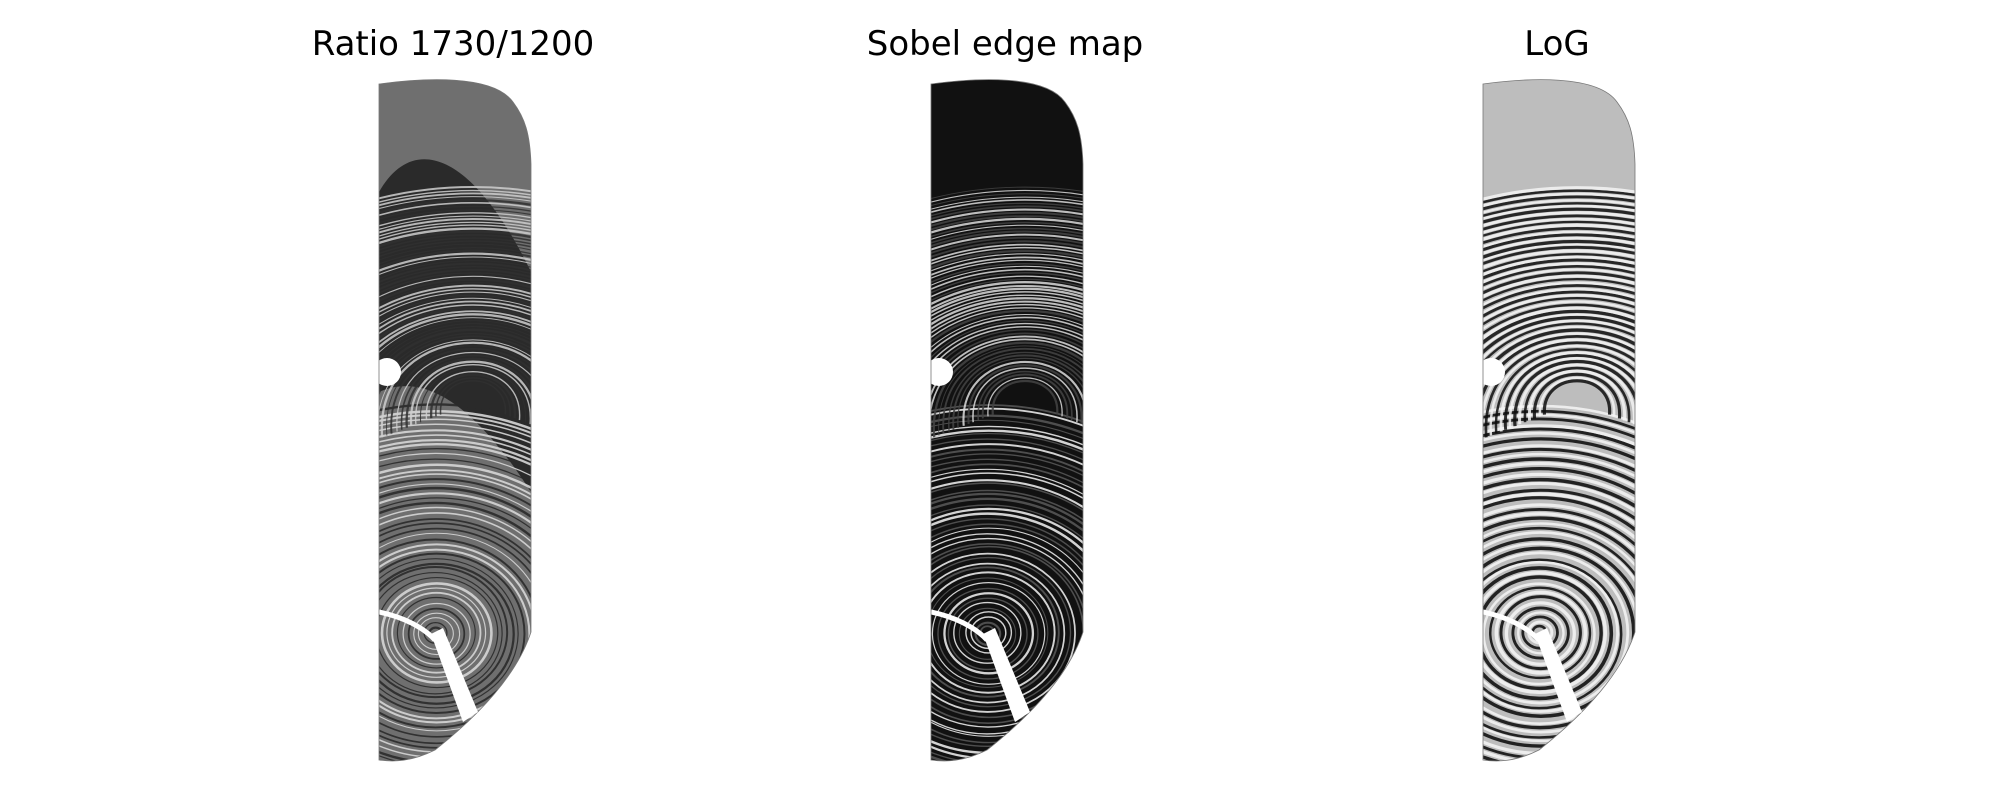 This screenshot has height=800, width=2000. What do you see at coordinates (1005, 44) in the screenshot?
I see `panel-title-sobel: Sobel edge map` at bounding box center [1005, 44].